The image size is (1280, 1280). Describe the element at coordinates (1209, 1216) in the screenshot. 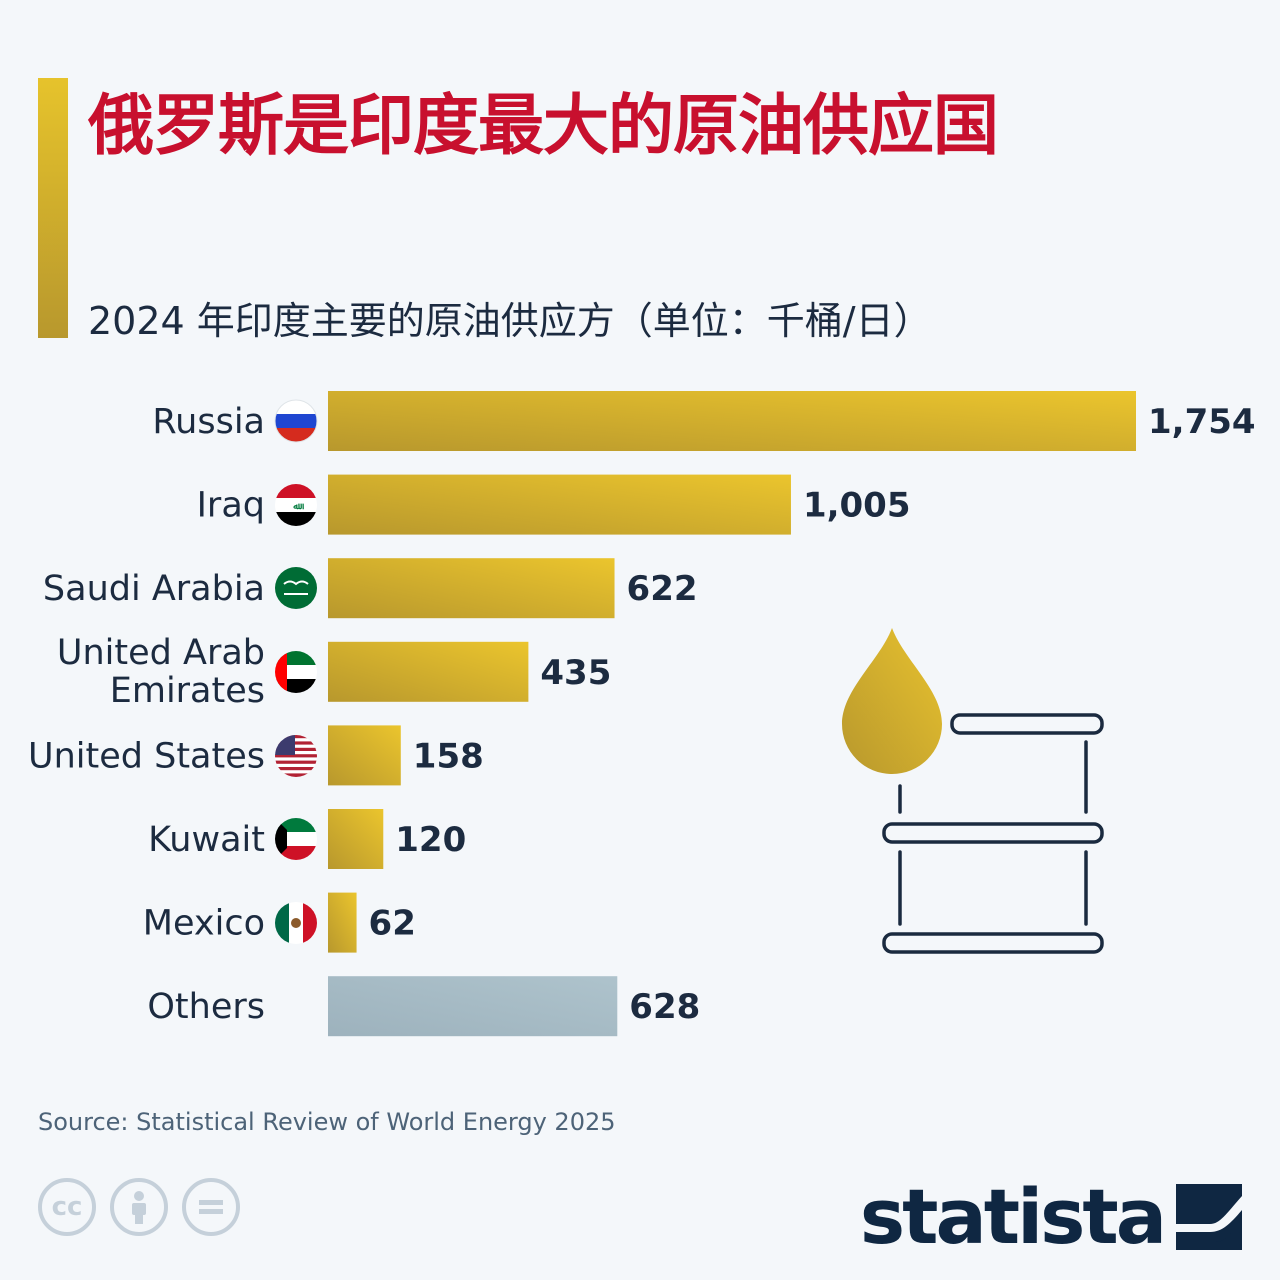

I see `statista-mark-icon` at that location.